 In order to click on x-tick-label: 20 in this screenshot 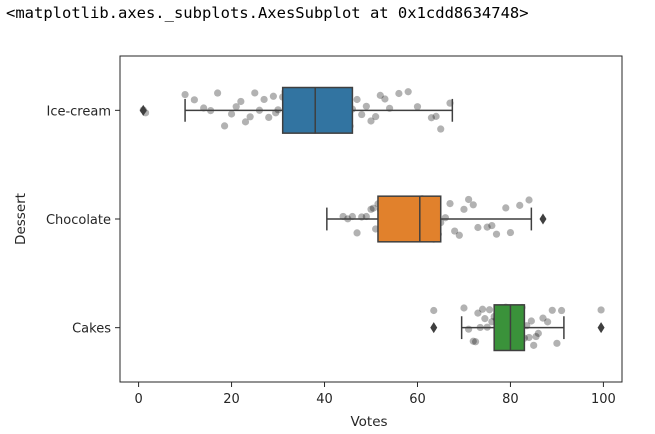, I will do `click(231, 399)`.